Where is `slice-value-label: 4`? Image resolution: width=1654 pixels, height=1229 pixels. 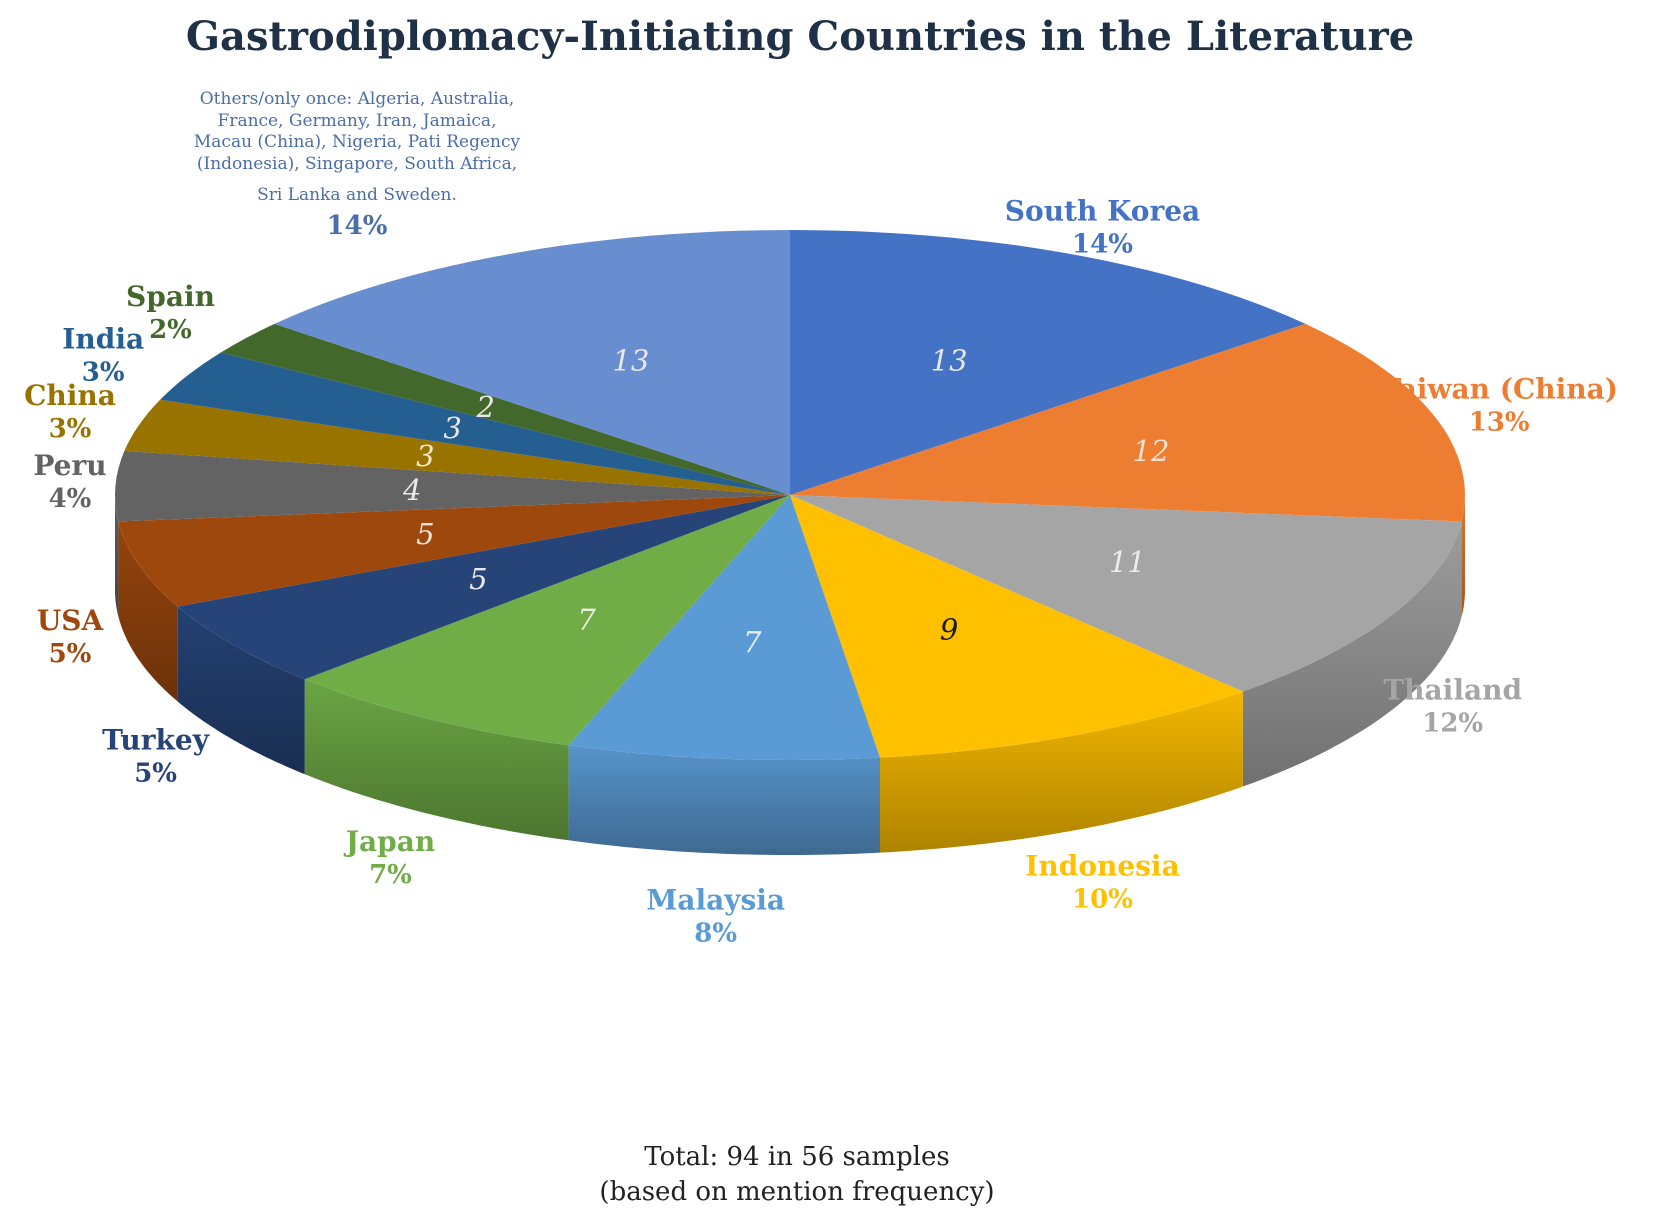
slice-value-label: 4 is located at coordinates (411, 490).